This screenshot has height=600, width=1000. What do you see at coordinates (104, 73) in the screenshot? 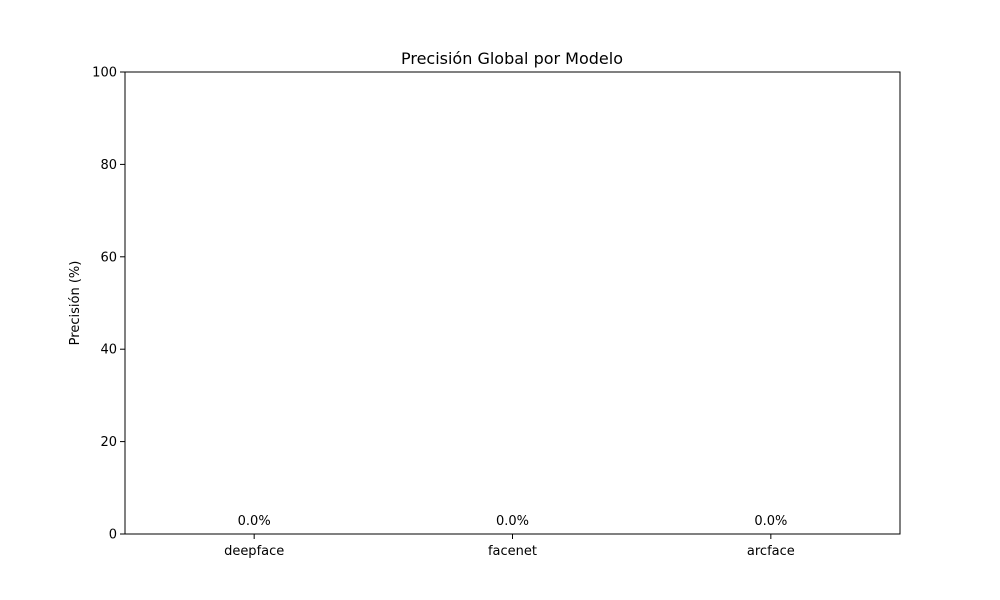
I see `y-tick-label: 100` at bounding box center [104, 73].